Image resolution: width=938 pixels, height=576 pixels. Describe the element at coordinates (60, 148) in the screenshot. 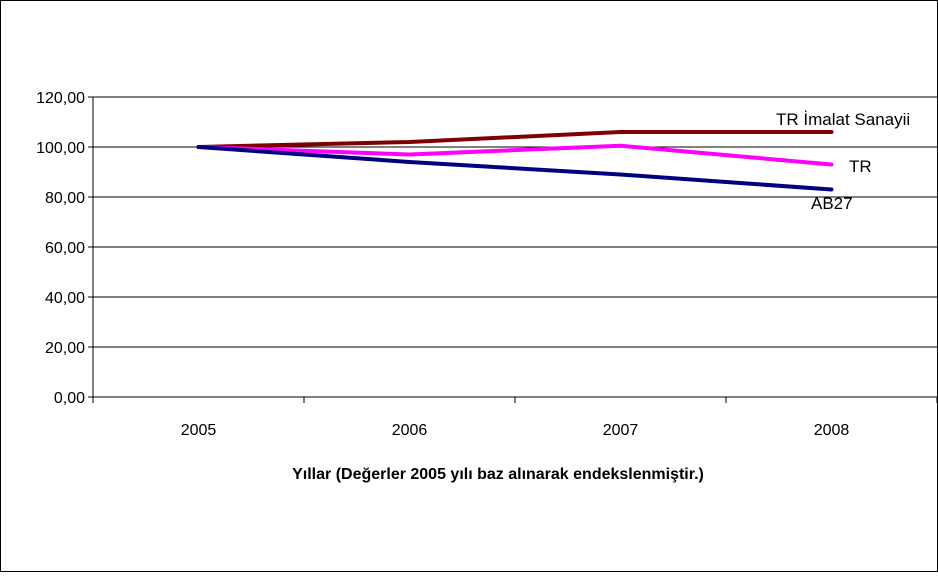

I see `y-tick-label: 100,00` at that location.